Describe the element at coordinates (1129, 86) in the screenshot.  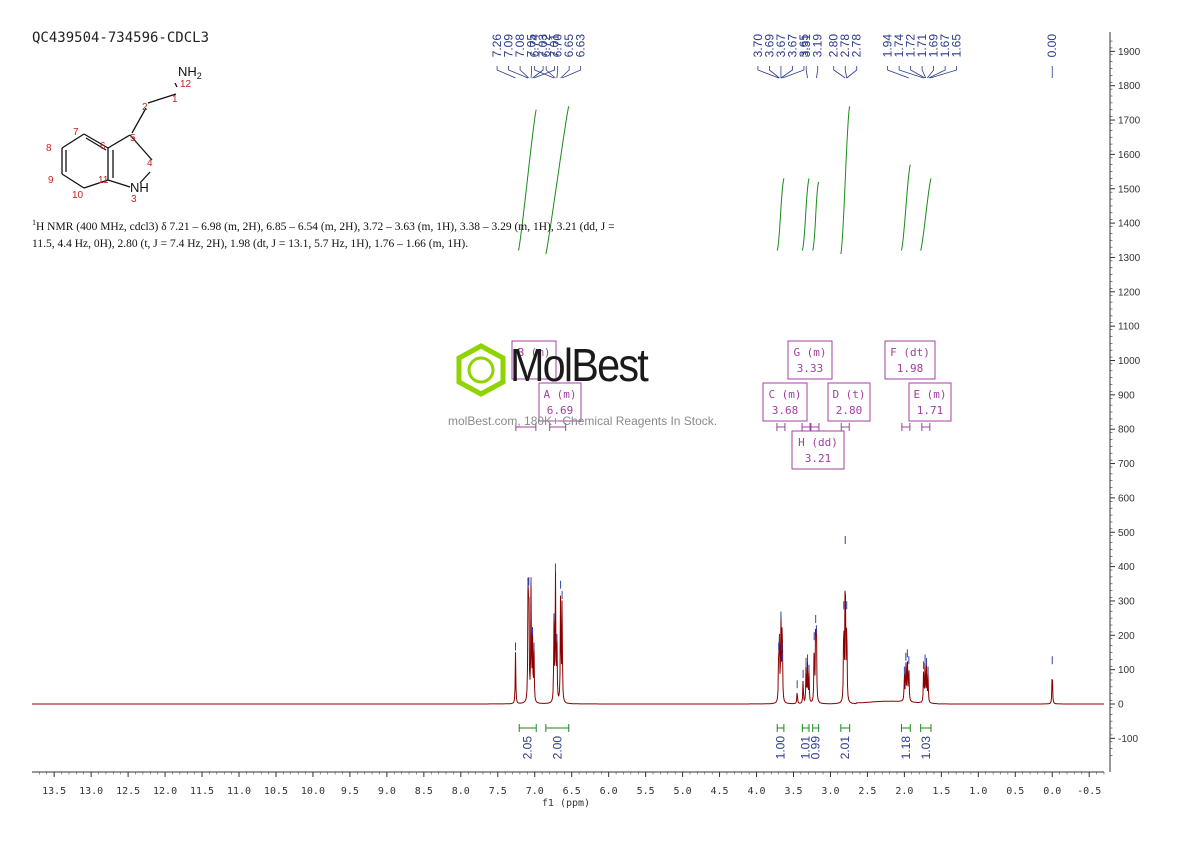
I see `y-tick-label: 1800` at that location.